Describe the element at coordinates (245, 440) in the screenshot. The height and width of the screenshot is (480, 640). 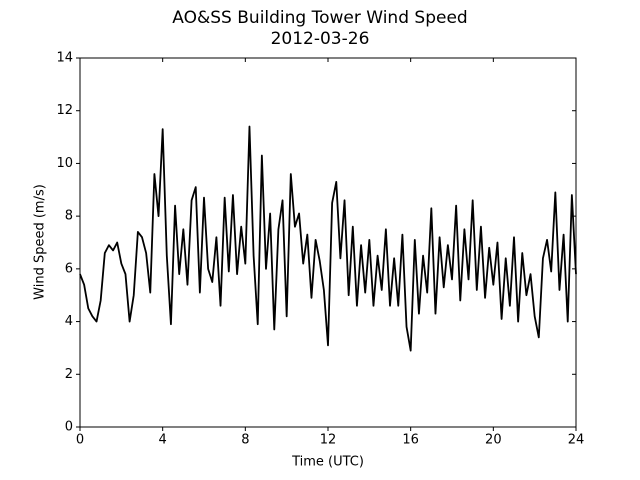
I see `x-tick-label: 8` at that location.